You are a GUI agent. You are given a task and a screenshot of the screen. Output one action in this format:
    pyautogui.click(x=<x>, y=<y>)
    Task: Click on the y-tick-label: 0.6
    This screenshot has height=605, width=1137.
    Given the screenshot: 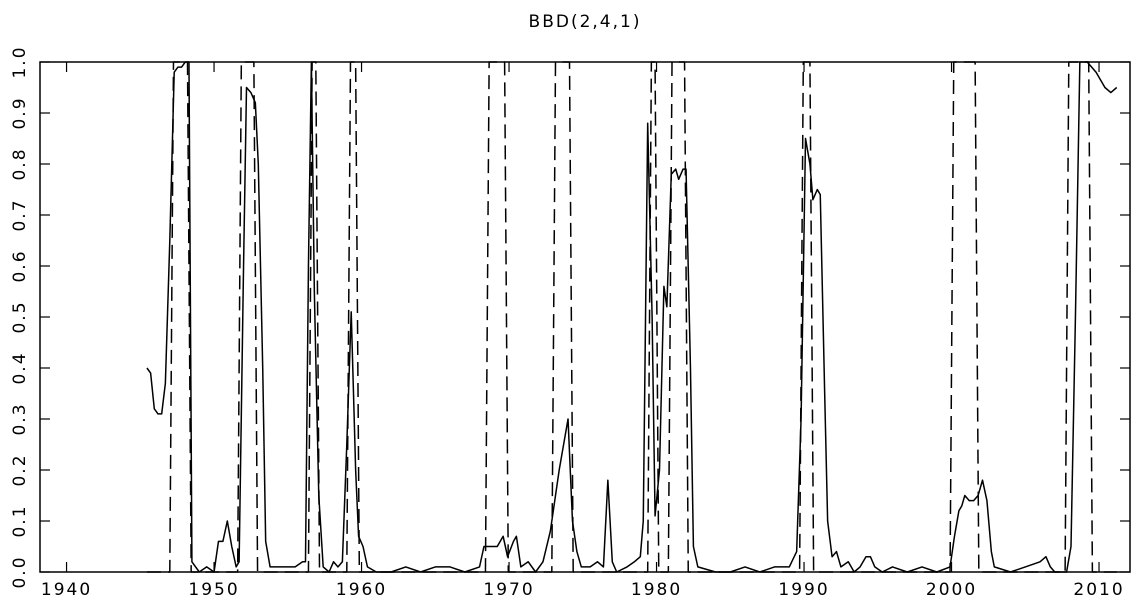 What is the action you would take?
    pyautogui.click(x=20, y=265)
    